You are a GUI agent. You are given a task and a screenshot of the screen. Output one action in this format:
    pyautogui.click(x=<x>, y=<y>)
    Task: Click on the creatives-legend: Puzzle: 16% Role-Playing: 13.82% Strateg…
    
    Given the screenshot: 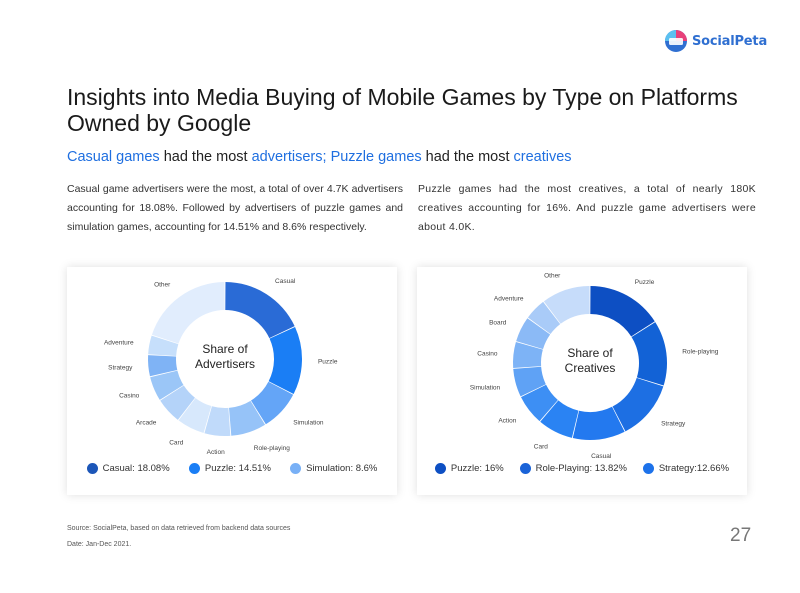 What is the action you would take?
    pyautogui.click(x=582, y=468)
    